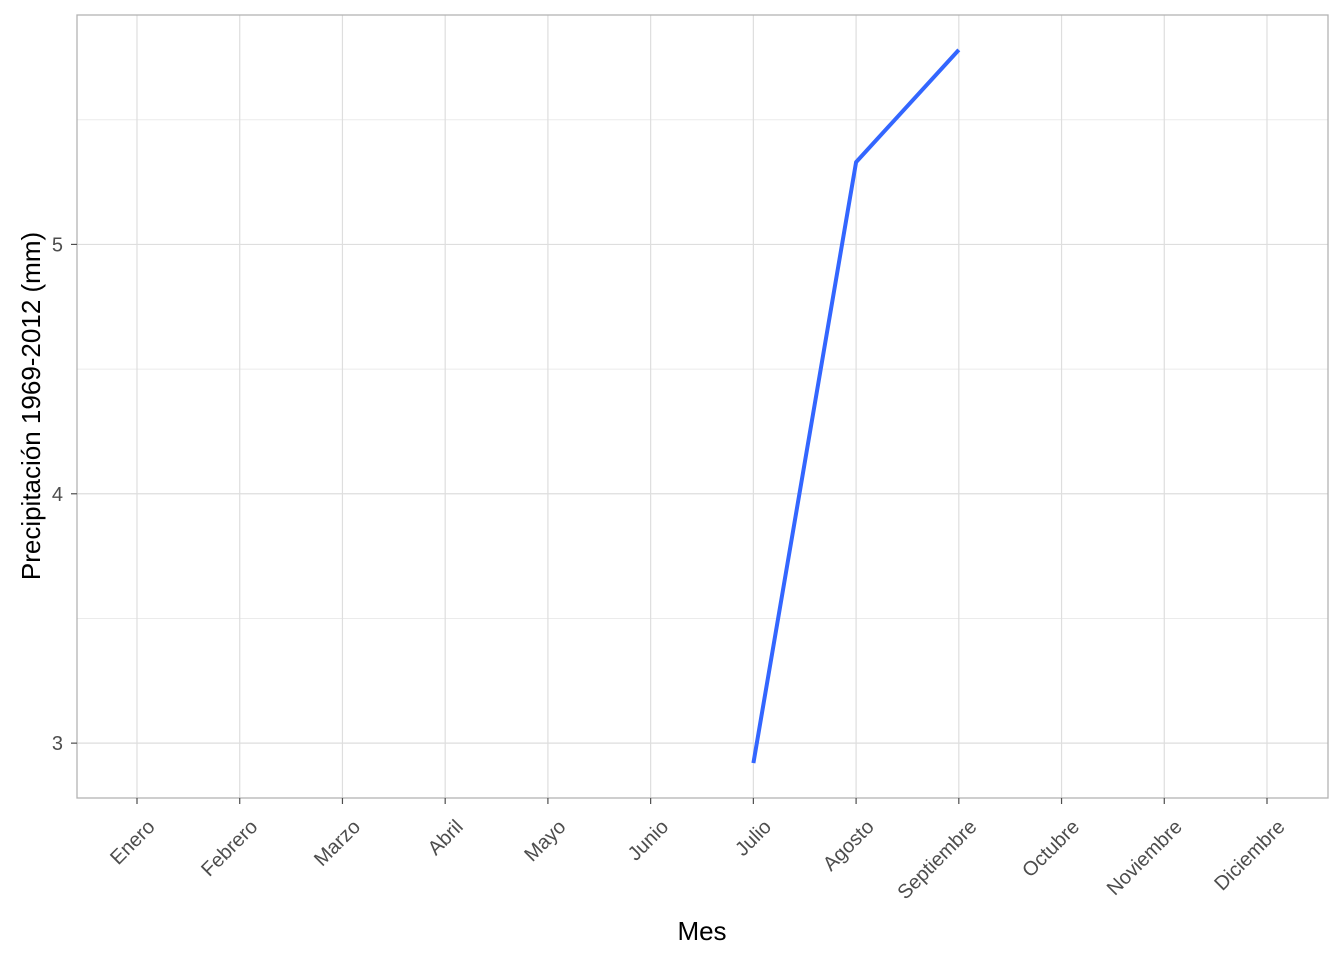 The image size is (1344, 960). Describe the element at coordinates (648, 840) in the screenshot. I see `x-tick-label: Junio` at that location.